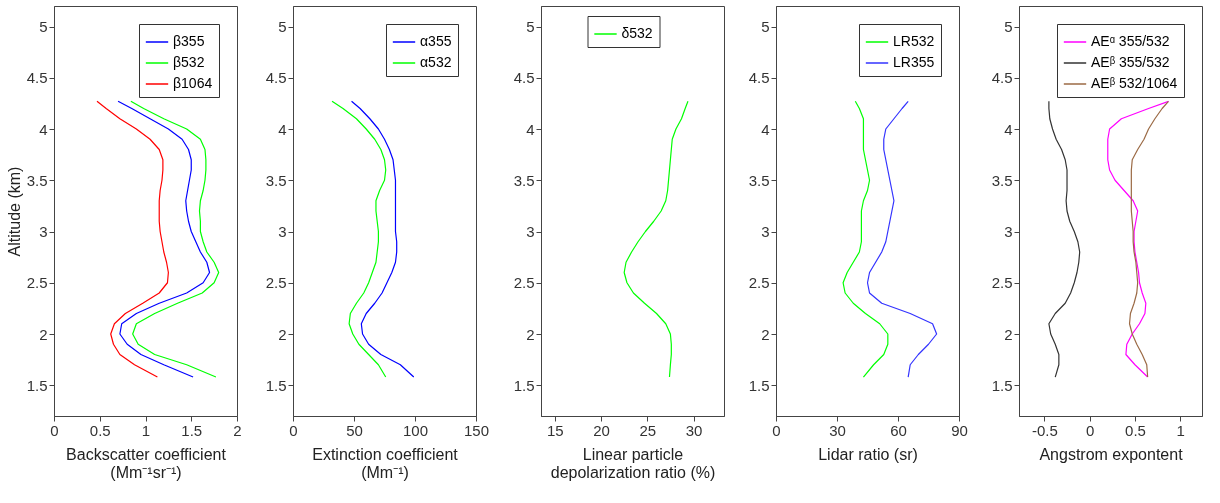 This screenshot has width=1220, height=503. I want to click on legend-label: α532, so click(436, 62).